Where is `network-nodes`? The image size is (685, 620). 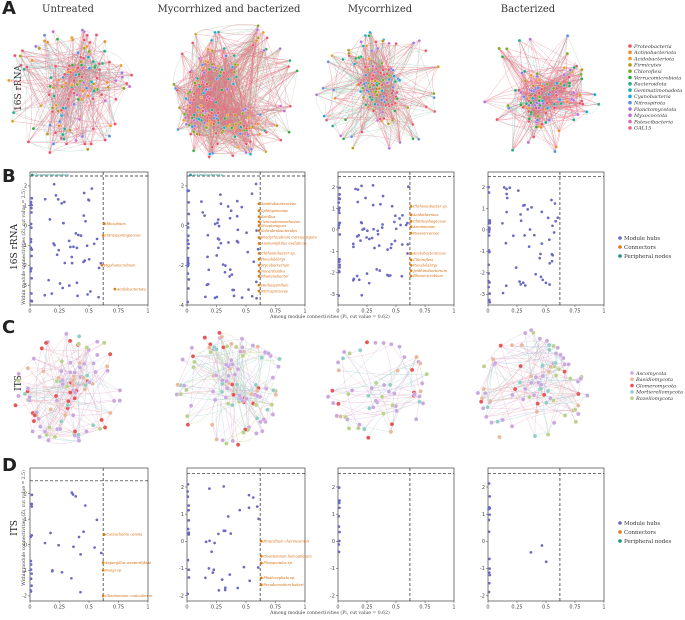 network-nodes is located at coordinates (228, 388).